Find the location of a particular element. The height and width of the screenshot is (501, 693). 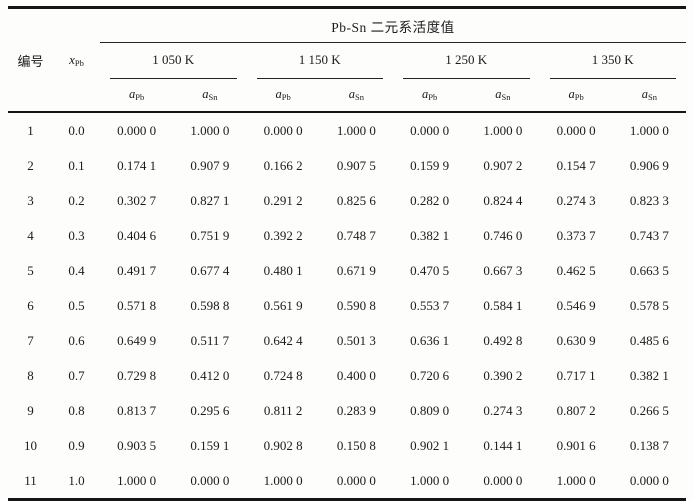

cell-x-pb: 0.8 is located at coordinates (76, 410).